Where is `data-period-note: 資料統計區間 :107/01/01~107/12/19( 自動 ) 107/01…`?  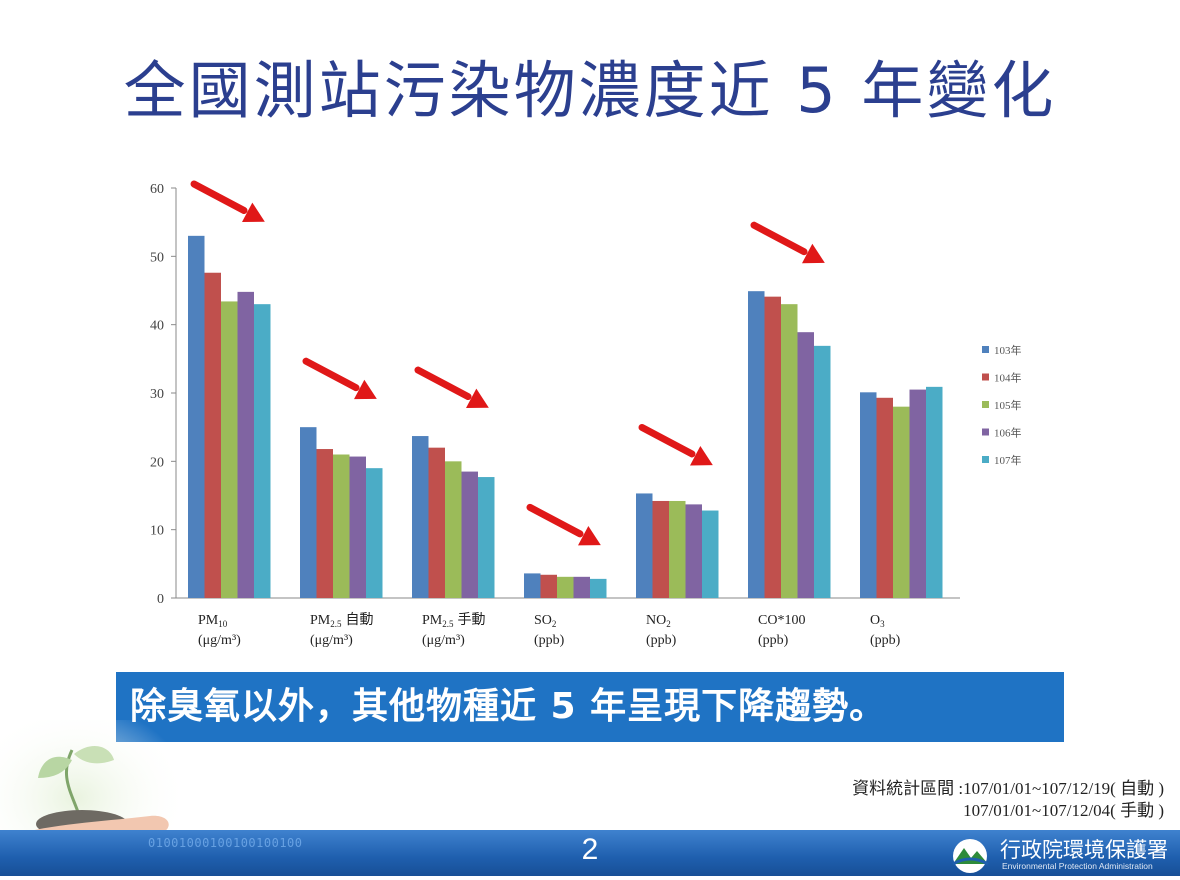
data-period-note: 資料統計區間 :107/01/01~107/12/19( 自動 ) 107/01… is located at coordinates (1008, 800).